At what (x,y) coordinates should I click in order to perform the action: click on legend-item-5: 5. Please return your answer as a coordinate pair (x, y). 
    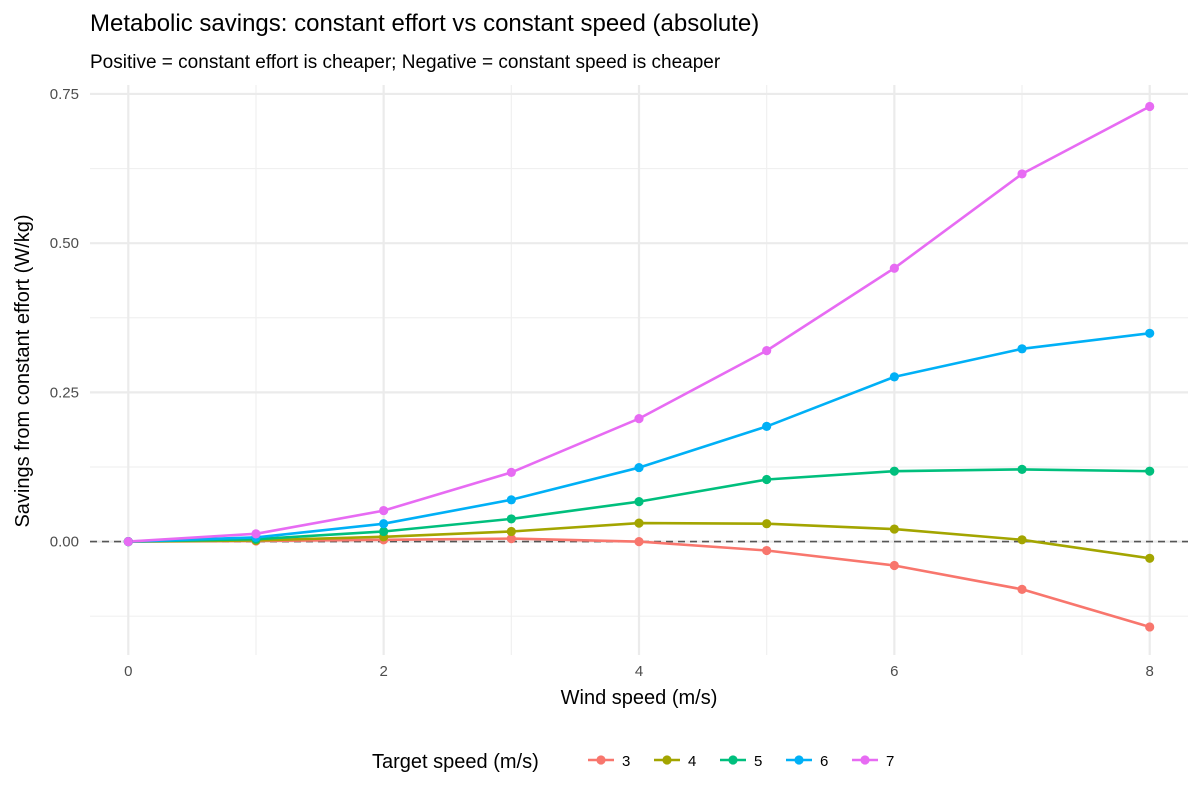
    Looking at the image, I should click on (741, 761).